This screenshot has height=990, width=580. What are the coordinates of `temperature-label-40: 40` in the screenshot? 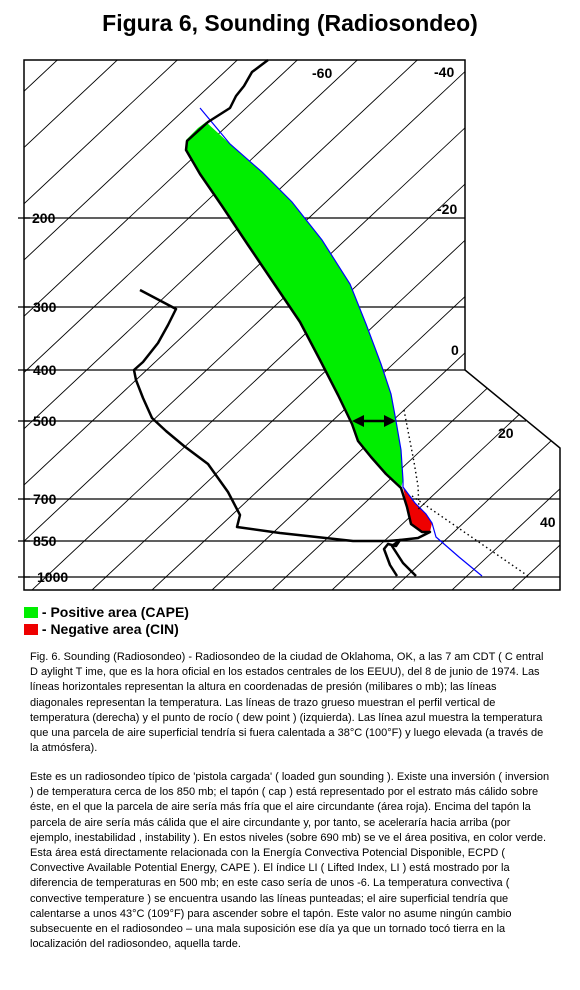 It's located at (548, 522).